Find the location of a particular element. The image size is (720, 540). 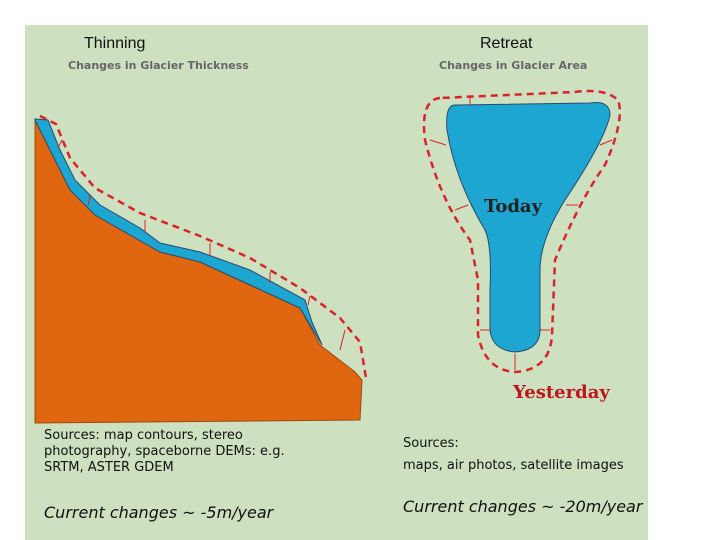

right-sources-heading: Sources: is located at coordinates (431, 443).